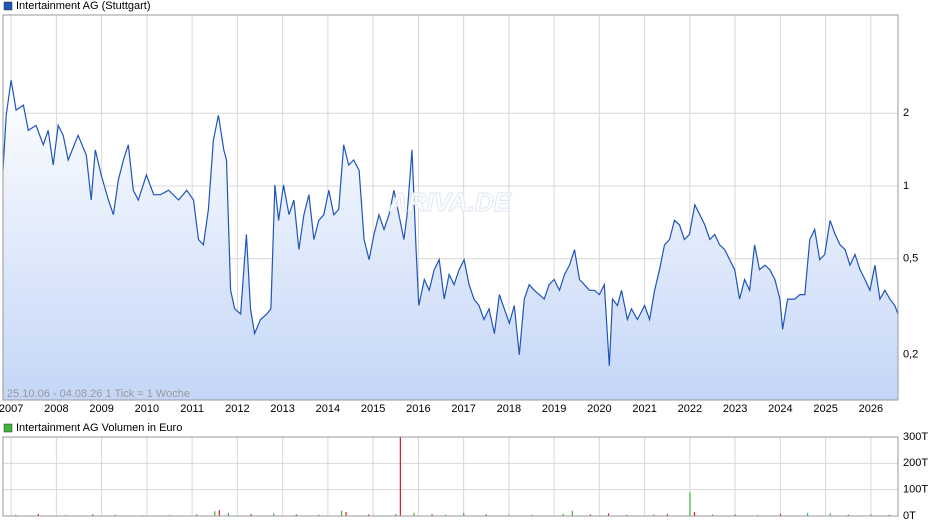 The height and width of the screenshot is (526, 940). I want to click on x-tick-label: 2021, so click(644, 409).